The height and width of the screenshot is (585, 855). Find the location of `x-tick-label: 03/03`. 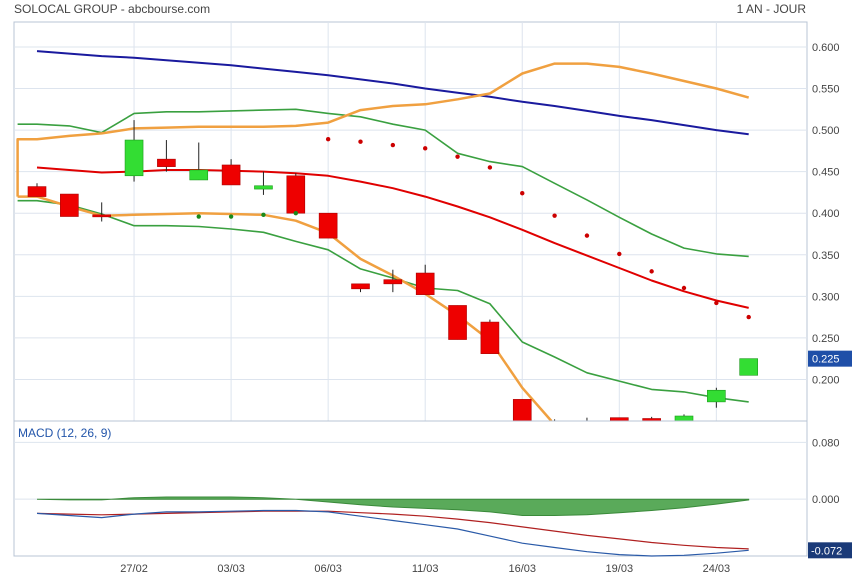

x-tick-label: 03/03 is located at coordinates (231, 569).